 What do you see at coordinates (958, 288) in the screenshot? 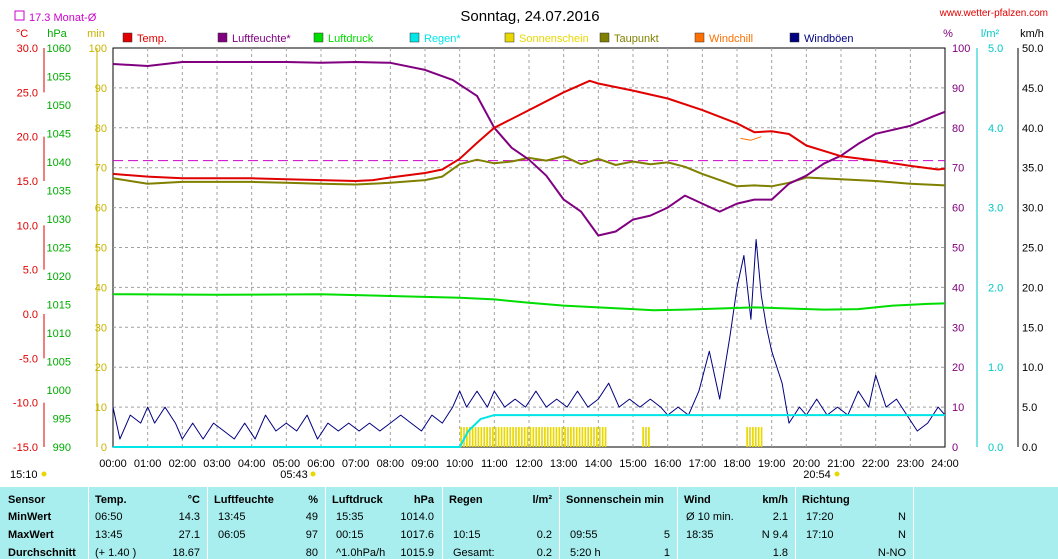
I see `humidity-tick-label: 40` at bounding box center [958, 288].